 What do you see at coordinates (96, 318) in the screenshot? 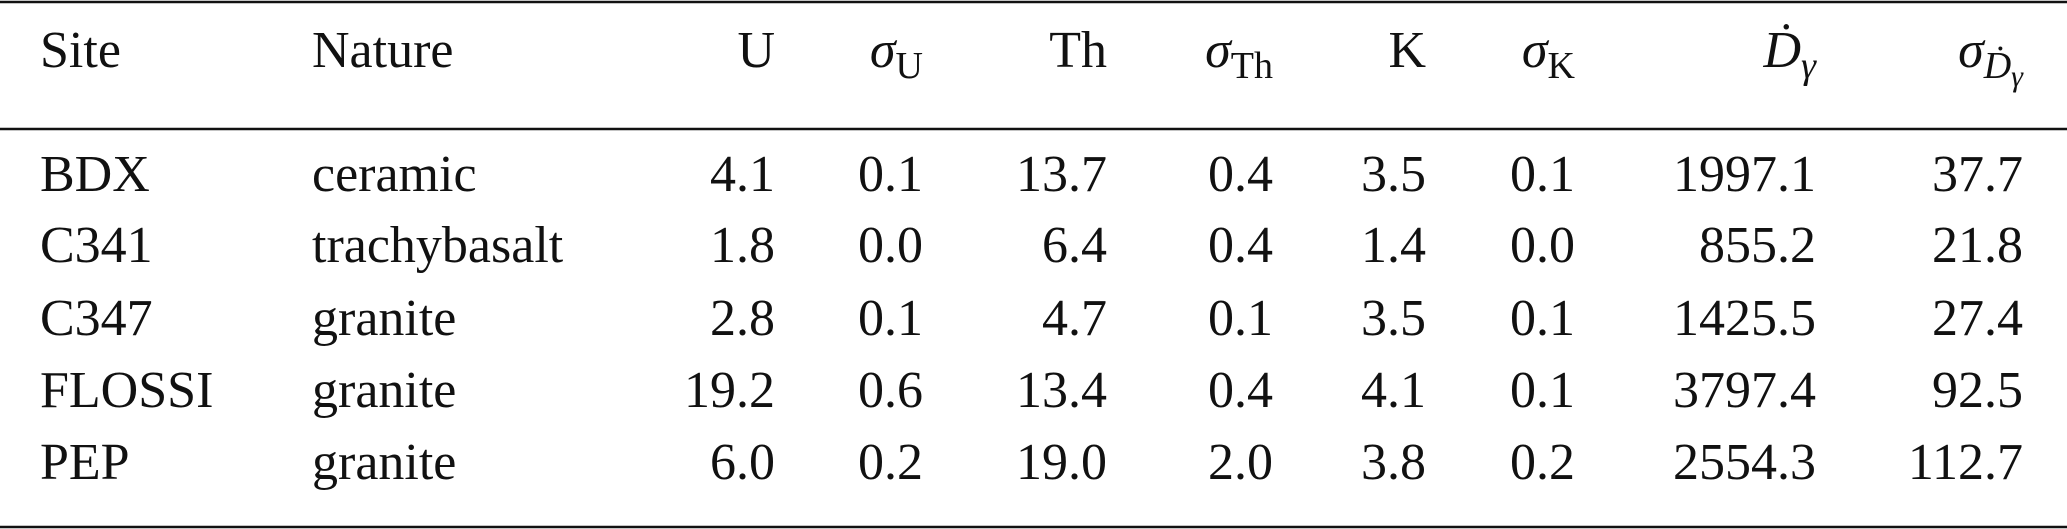
I see `site-cell: C347` at bounding box center [96, 318].